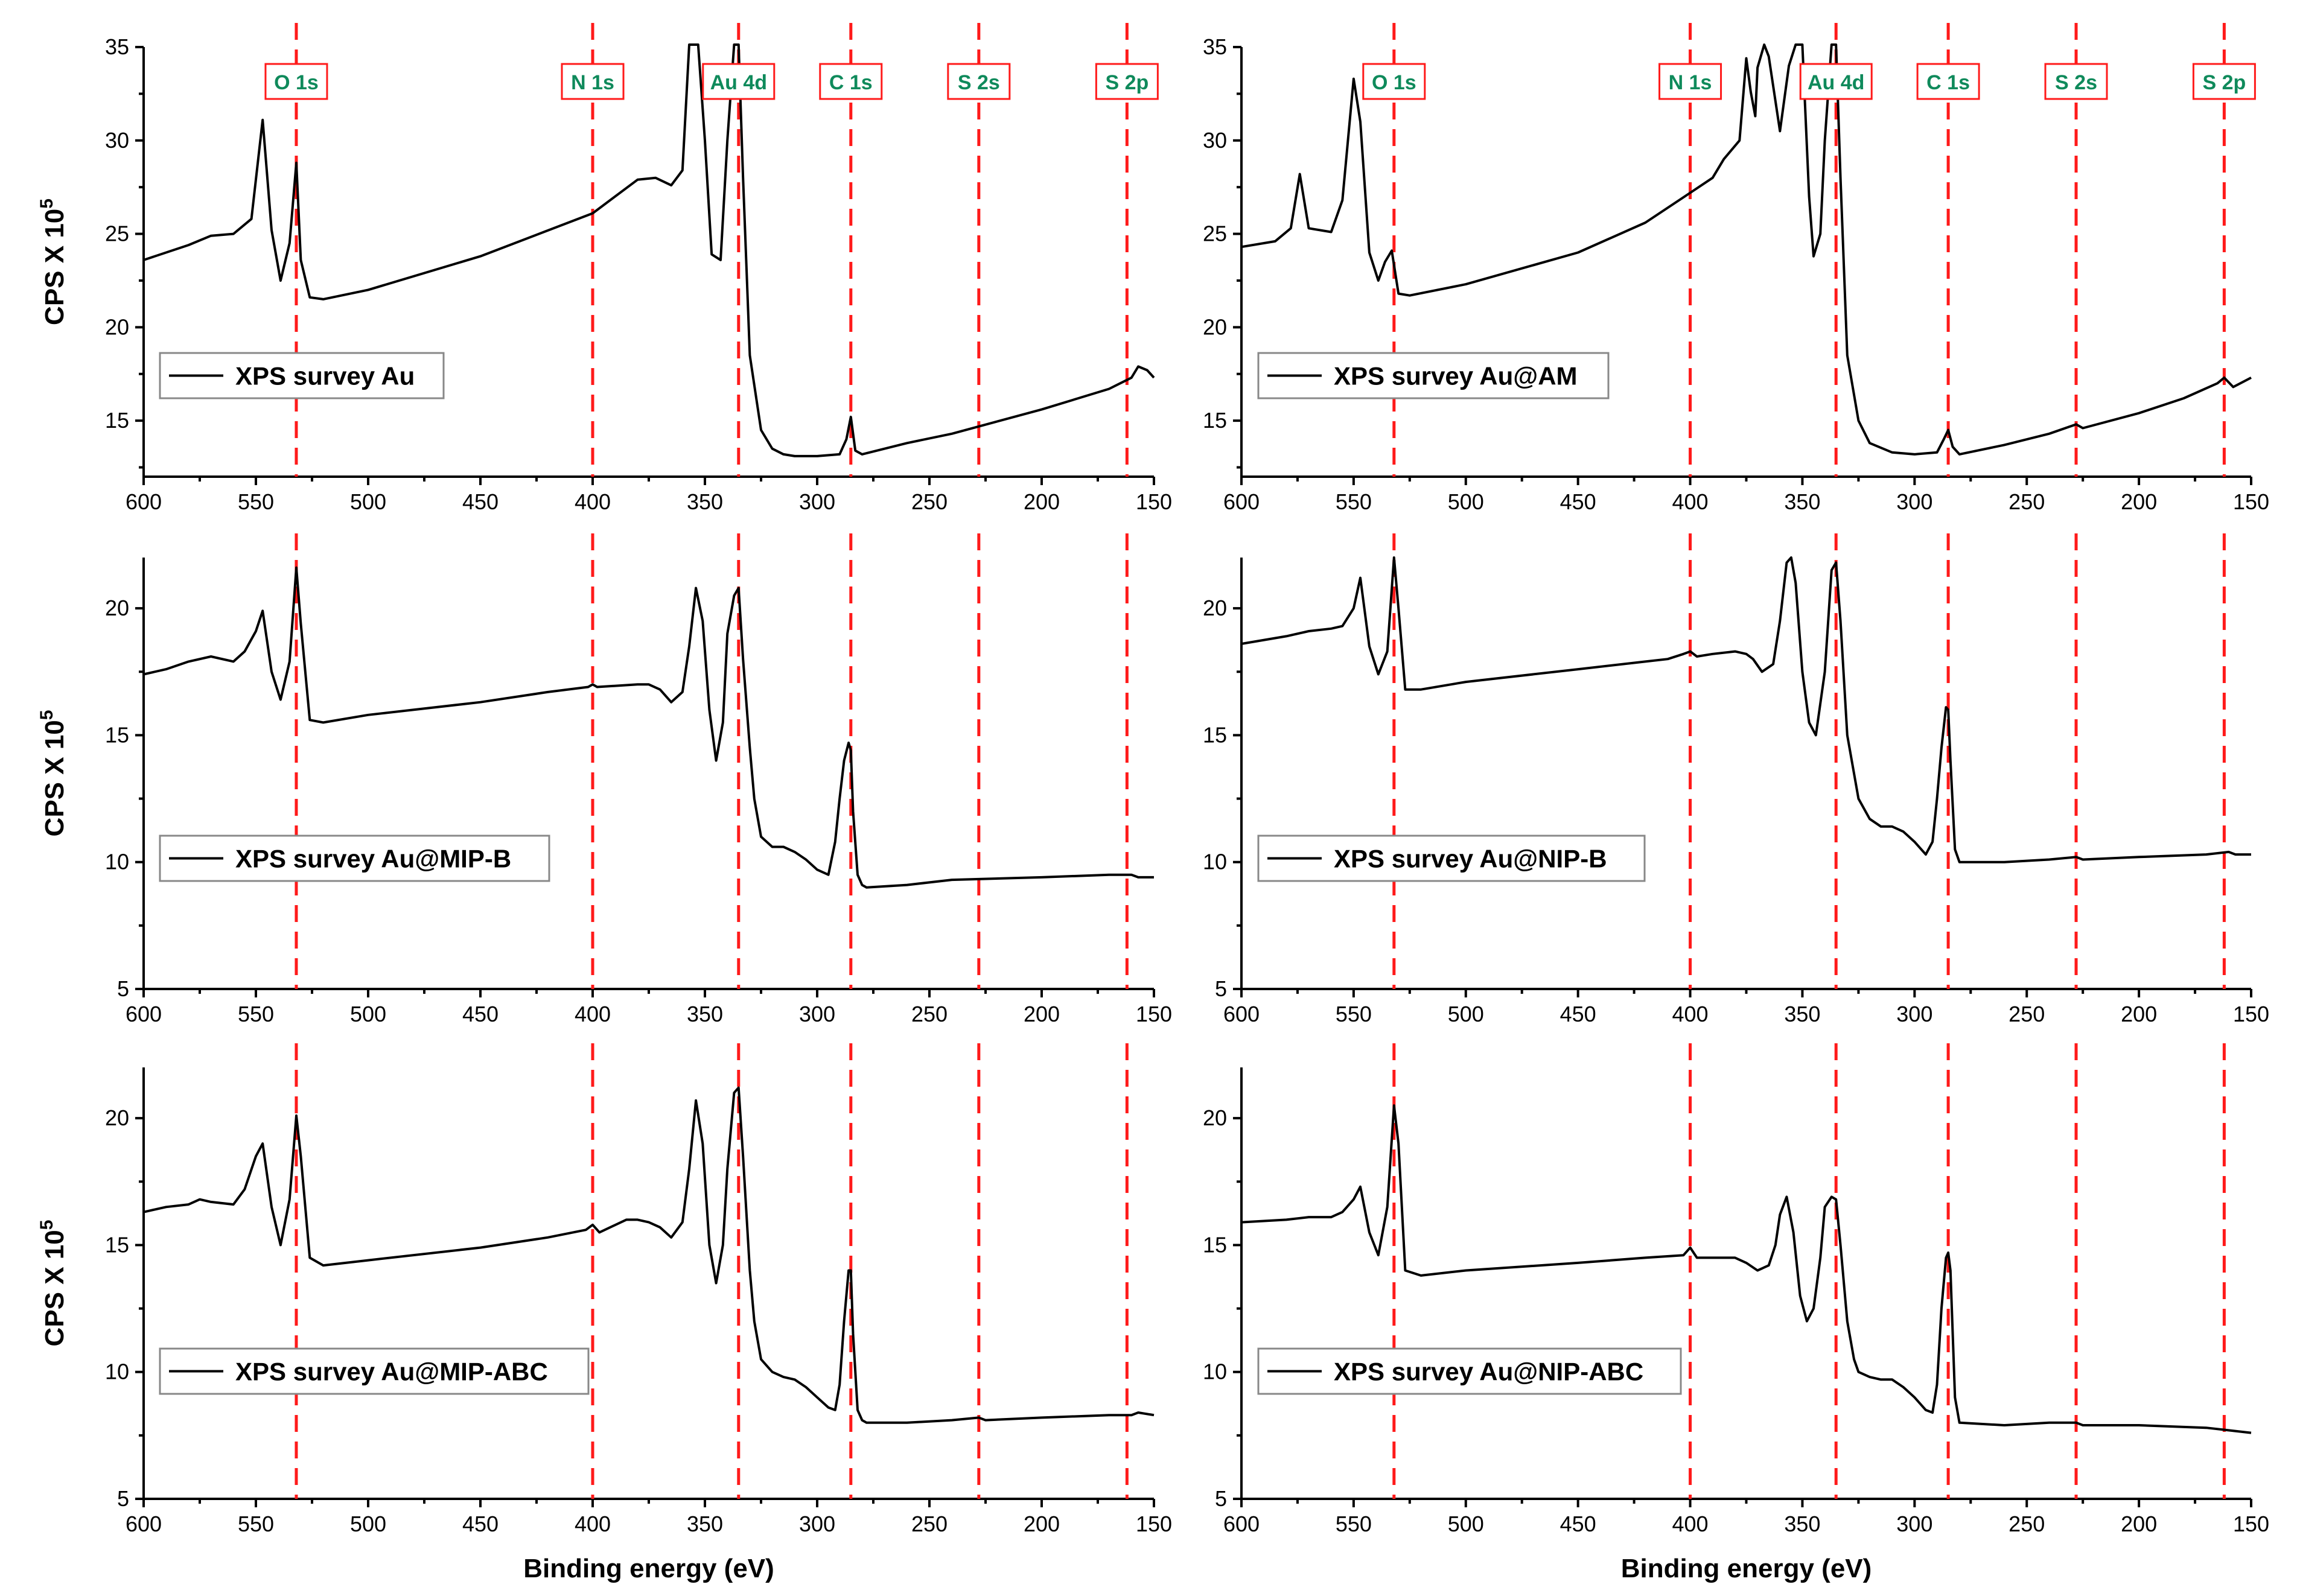 This screenshot has width=2297, height=1596. I want to click on legend: XPS survey Au@MIP-B, so click(354, 859).